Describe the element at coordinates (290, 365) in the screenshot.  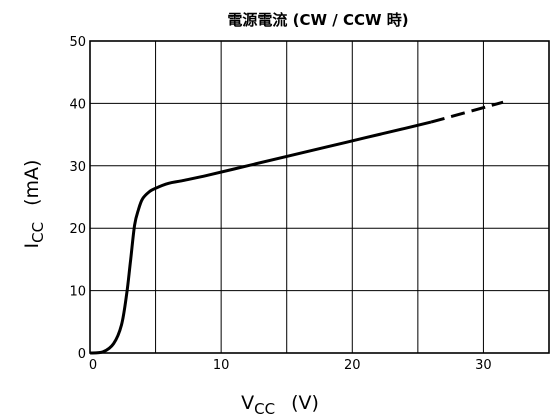
I see `x-tick-labels: 0 10 20 30` at that location.